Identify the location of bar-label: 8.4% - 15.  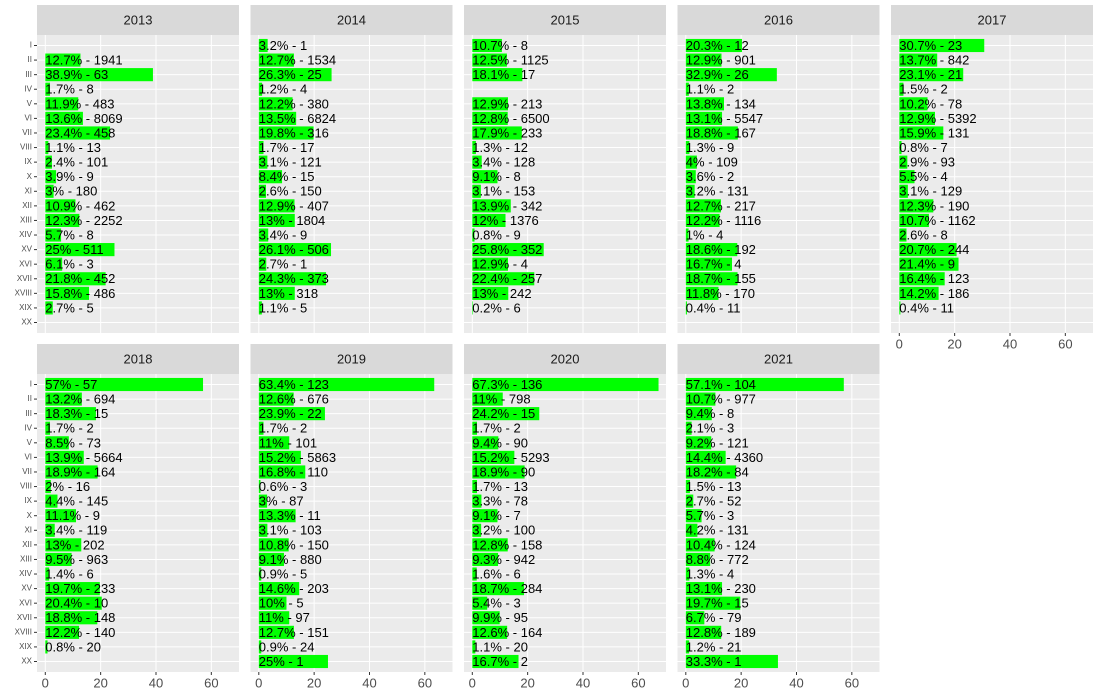
(287, 176).